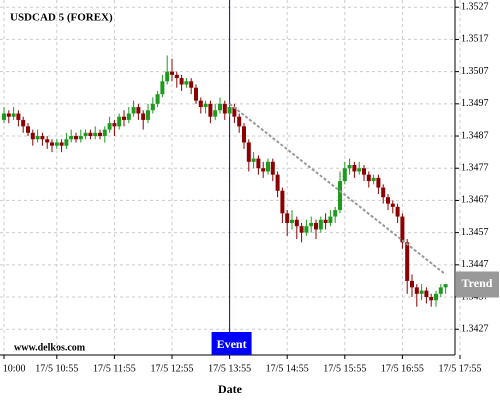 Image resolution: width=500 pixels, height=400 pixels. What do you see at coordinates (50, 347) in the screenshot?
I see `watermark: www.delkos.com` at bounding box center [50, 347].